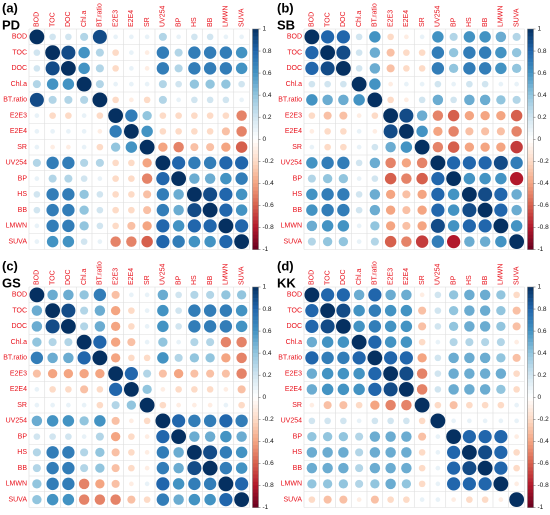 The image size is (550, 515). What do you see at coordinates (241, 17) in the screenshot?
I see `column-label: SUVA` at bounding box center [241, 17].